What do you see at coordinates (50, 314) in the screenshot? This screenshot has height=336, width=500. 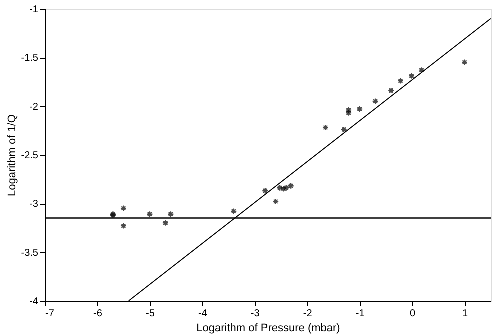 I see `x-tick-label: -7` at bounding box center [50, 314].